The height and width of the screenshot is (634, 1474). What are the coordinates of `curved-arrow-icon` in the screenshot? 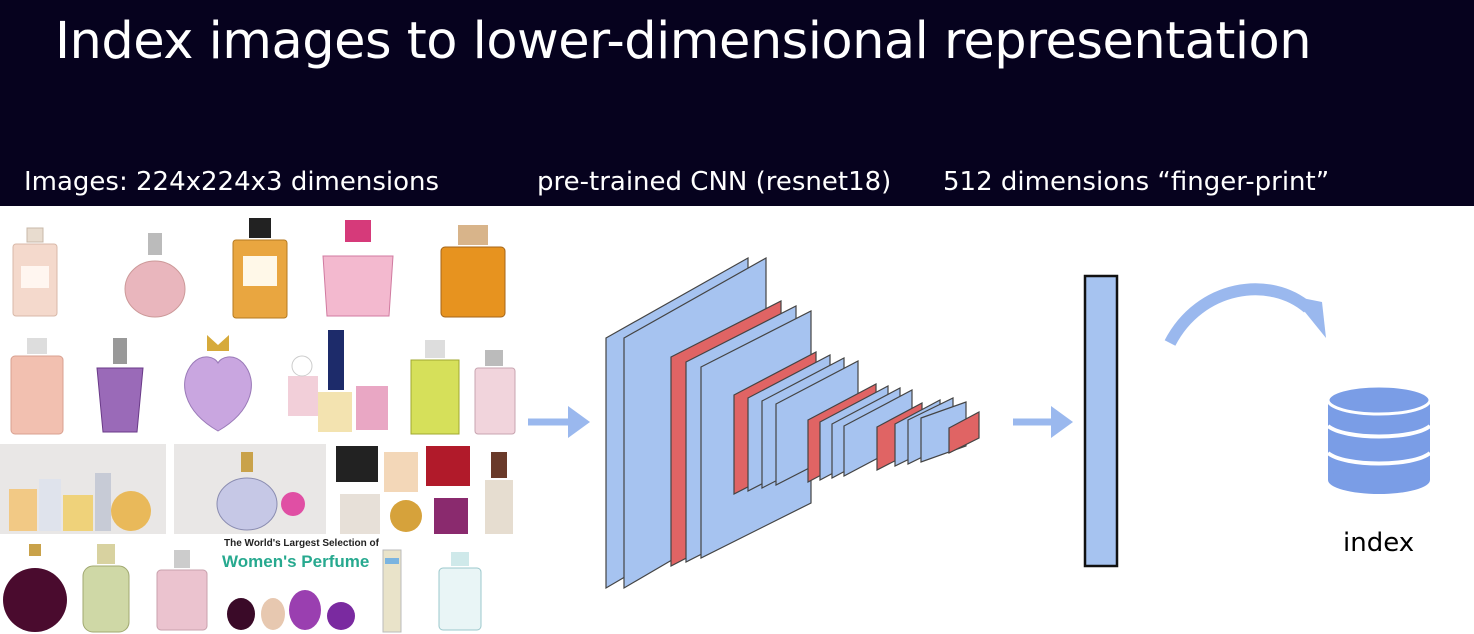 It's located at (1245, 314).